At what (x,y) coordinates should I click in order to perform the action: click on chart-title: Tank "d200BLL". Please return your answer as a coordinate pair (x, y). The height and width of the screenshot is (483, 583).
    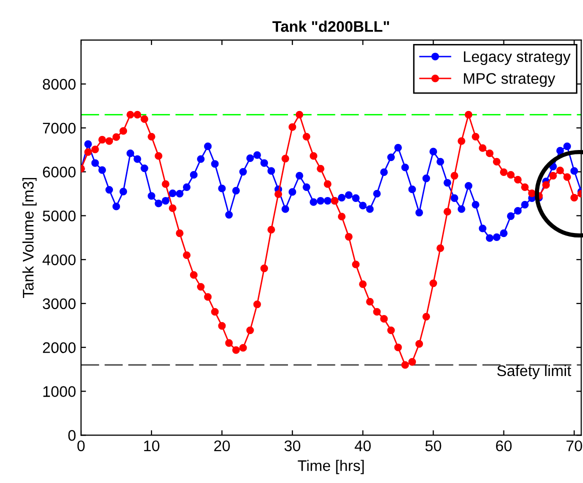
    Looking at the image, I should click on (331, 26).